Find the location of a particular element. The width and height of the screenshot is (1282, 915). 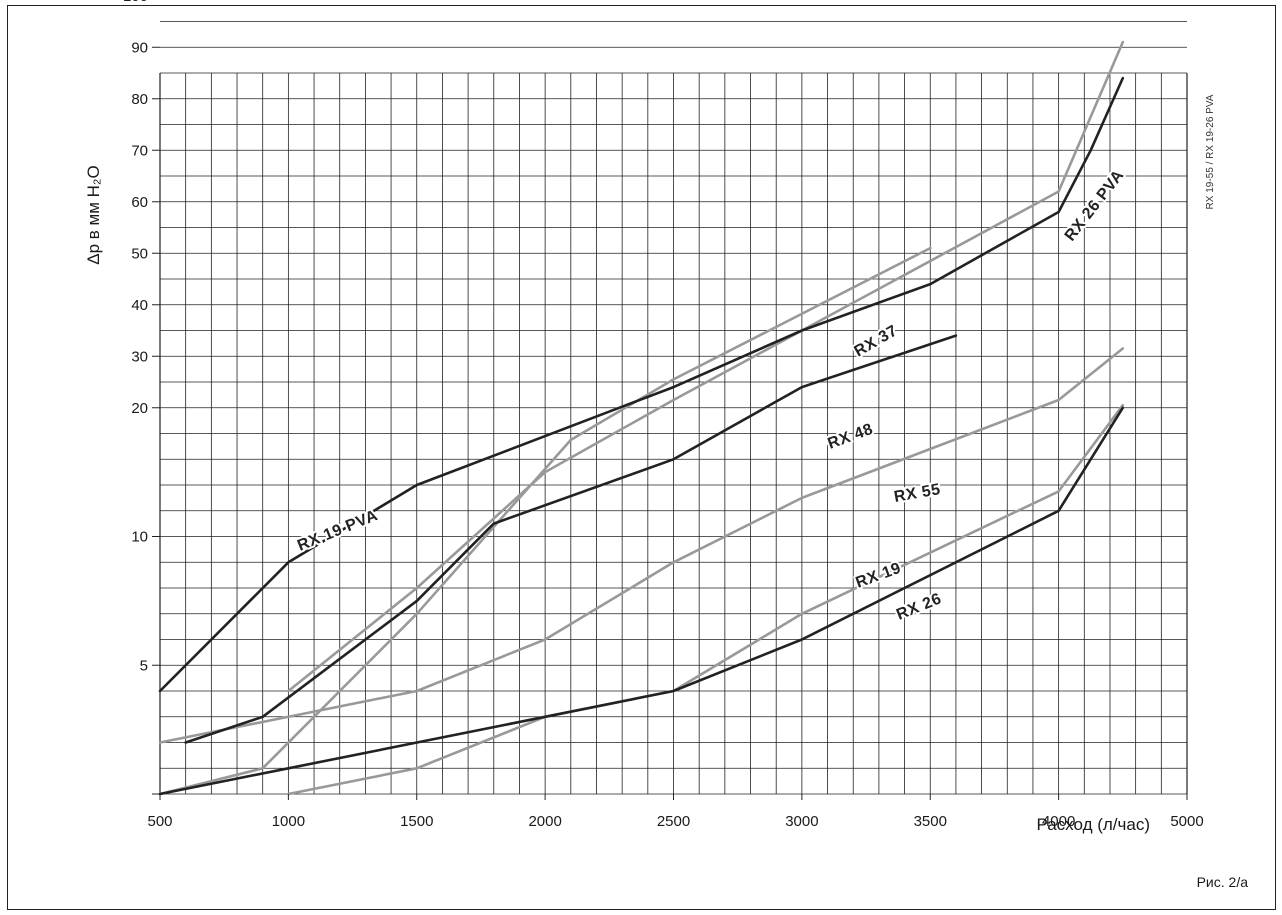

series-label-rx48: RX 48 is located at coordinates (851, 437).